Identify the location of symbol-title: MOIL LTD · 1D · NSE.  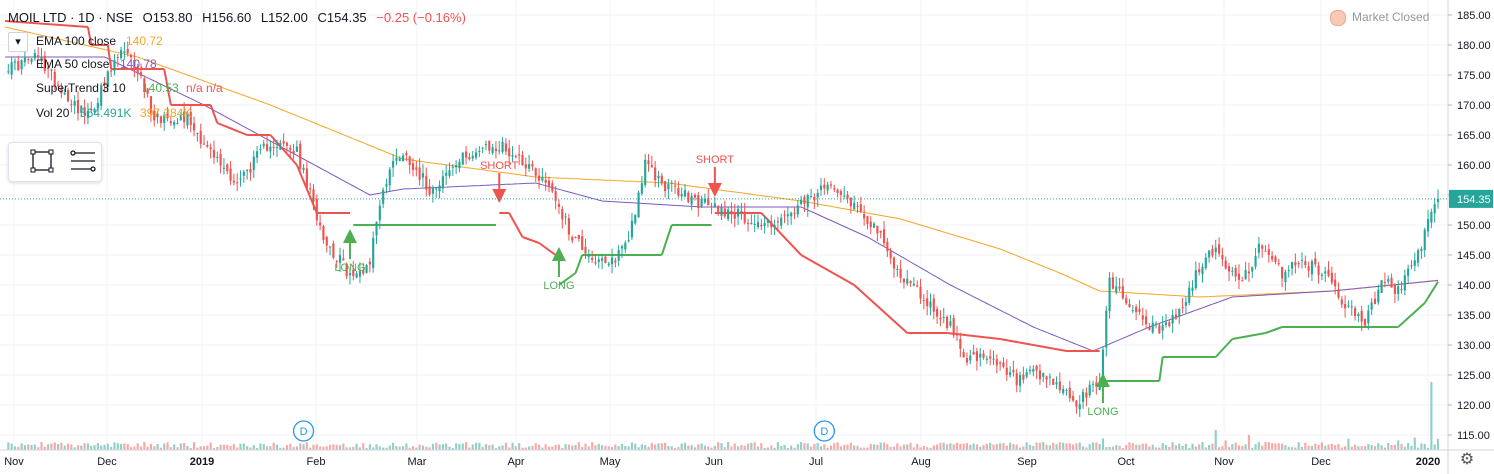
(70, 17).